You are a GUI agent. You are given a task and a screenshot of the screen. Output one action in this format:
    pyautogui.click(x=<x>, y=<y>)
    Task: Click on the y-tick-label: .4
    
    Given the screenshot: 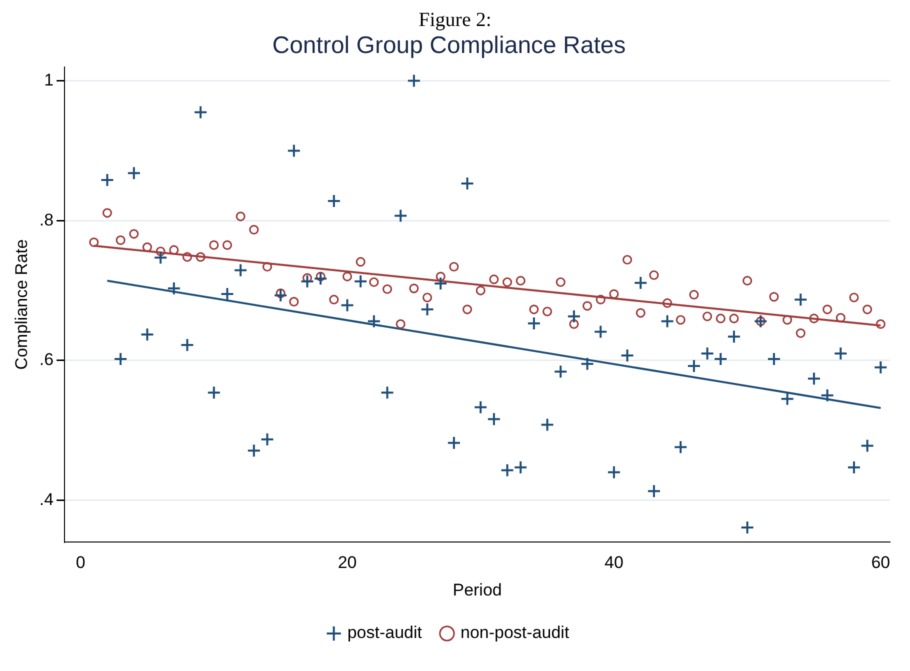 What is the action you would take?
    pyautogui.click(x=46, y=499)
    